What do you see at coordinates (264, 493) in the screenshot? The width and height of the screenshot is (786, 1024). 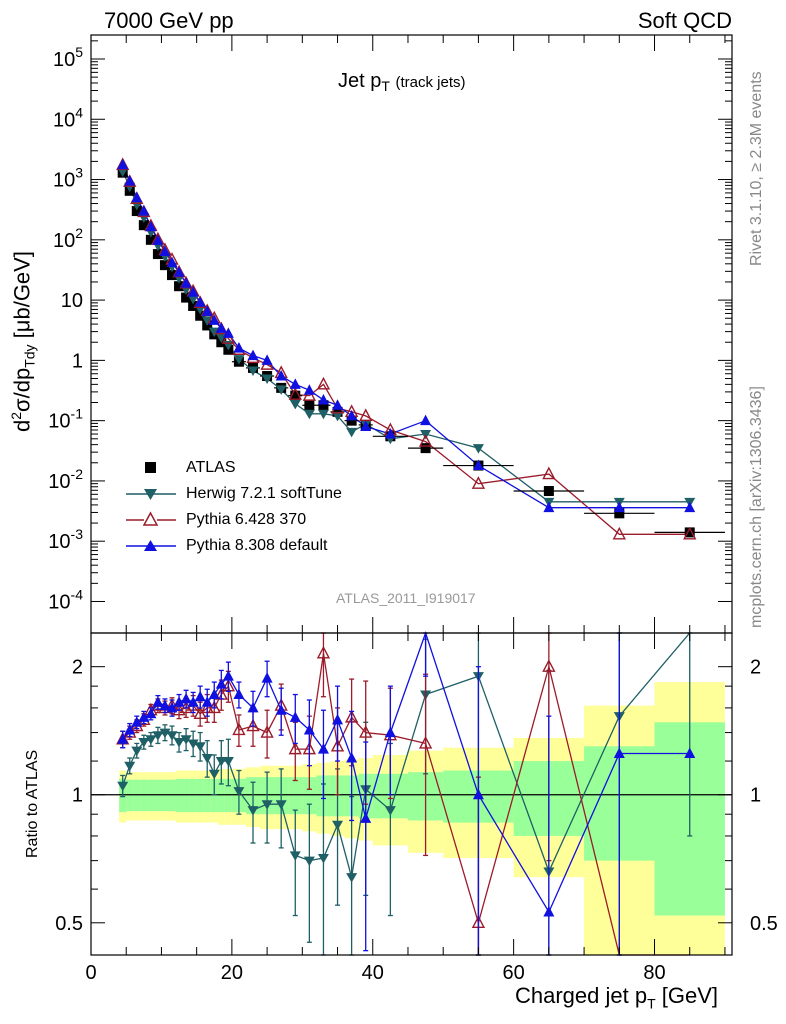 I see `legend-label-herwig: Herwig 7.2.1 softTune` at bounding box center [264, 493].